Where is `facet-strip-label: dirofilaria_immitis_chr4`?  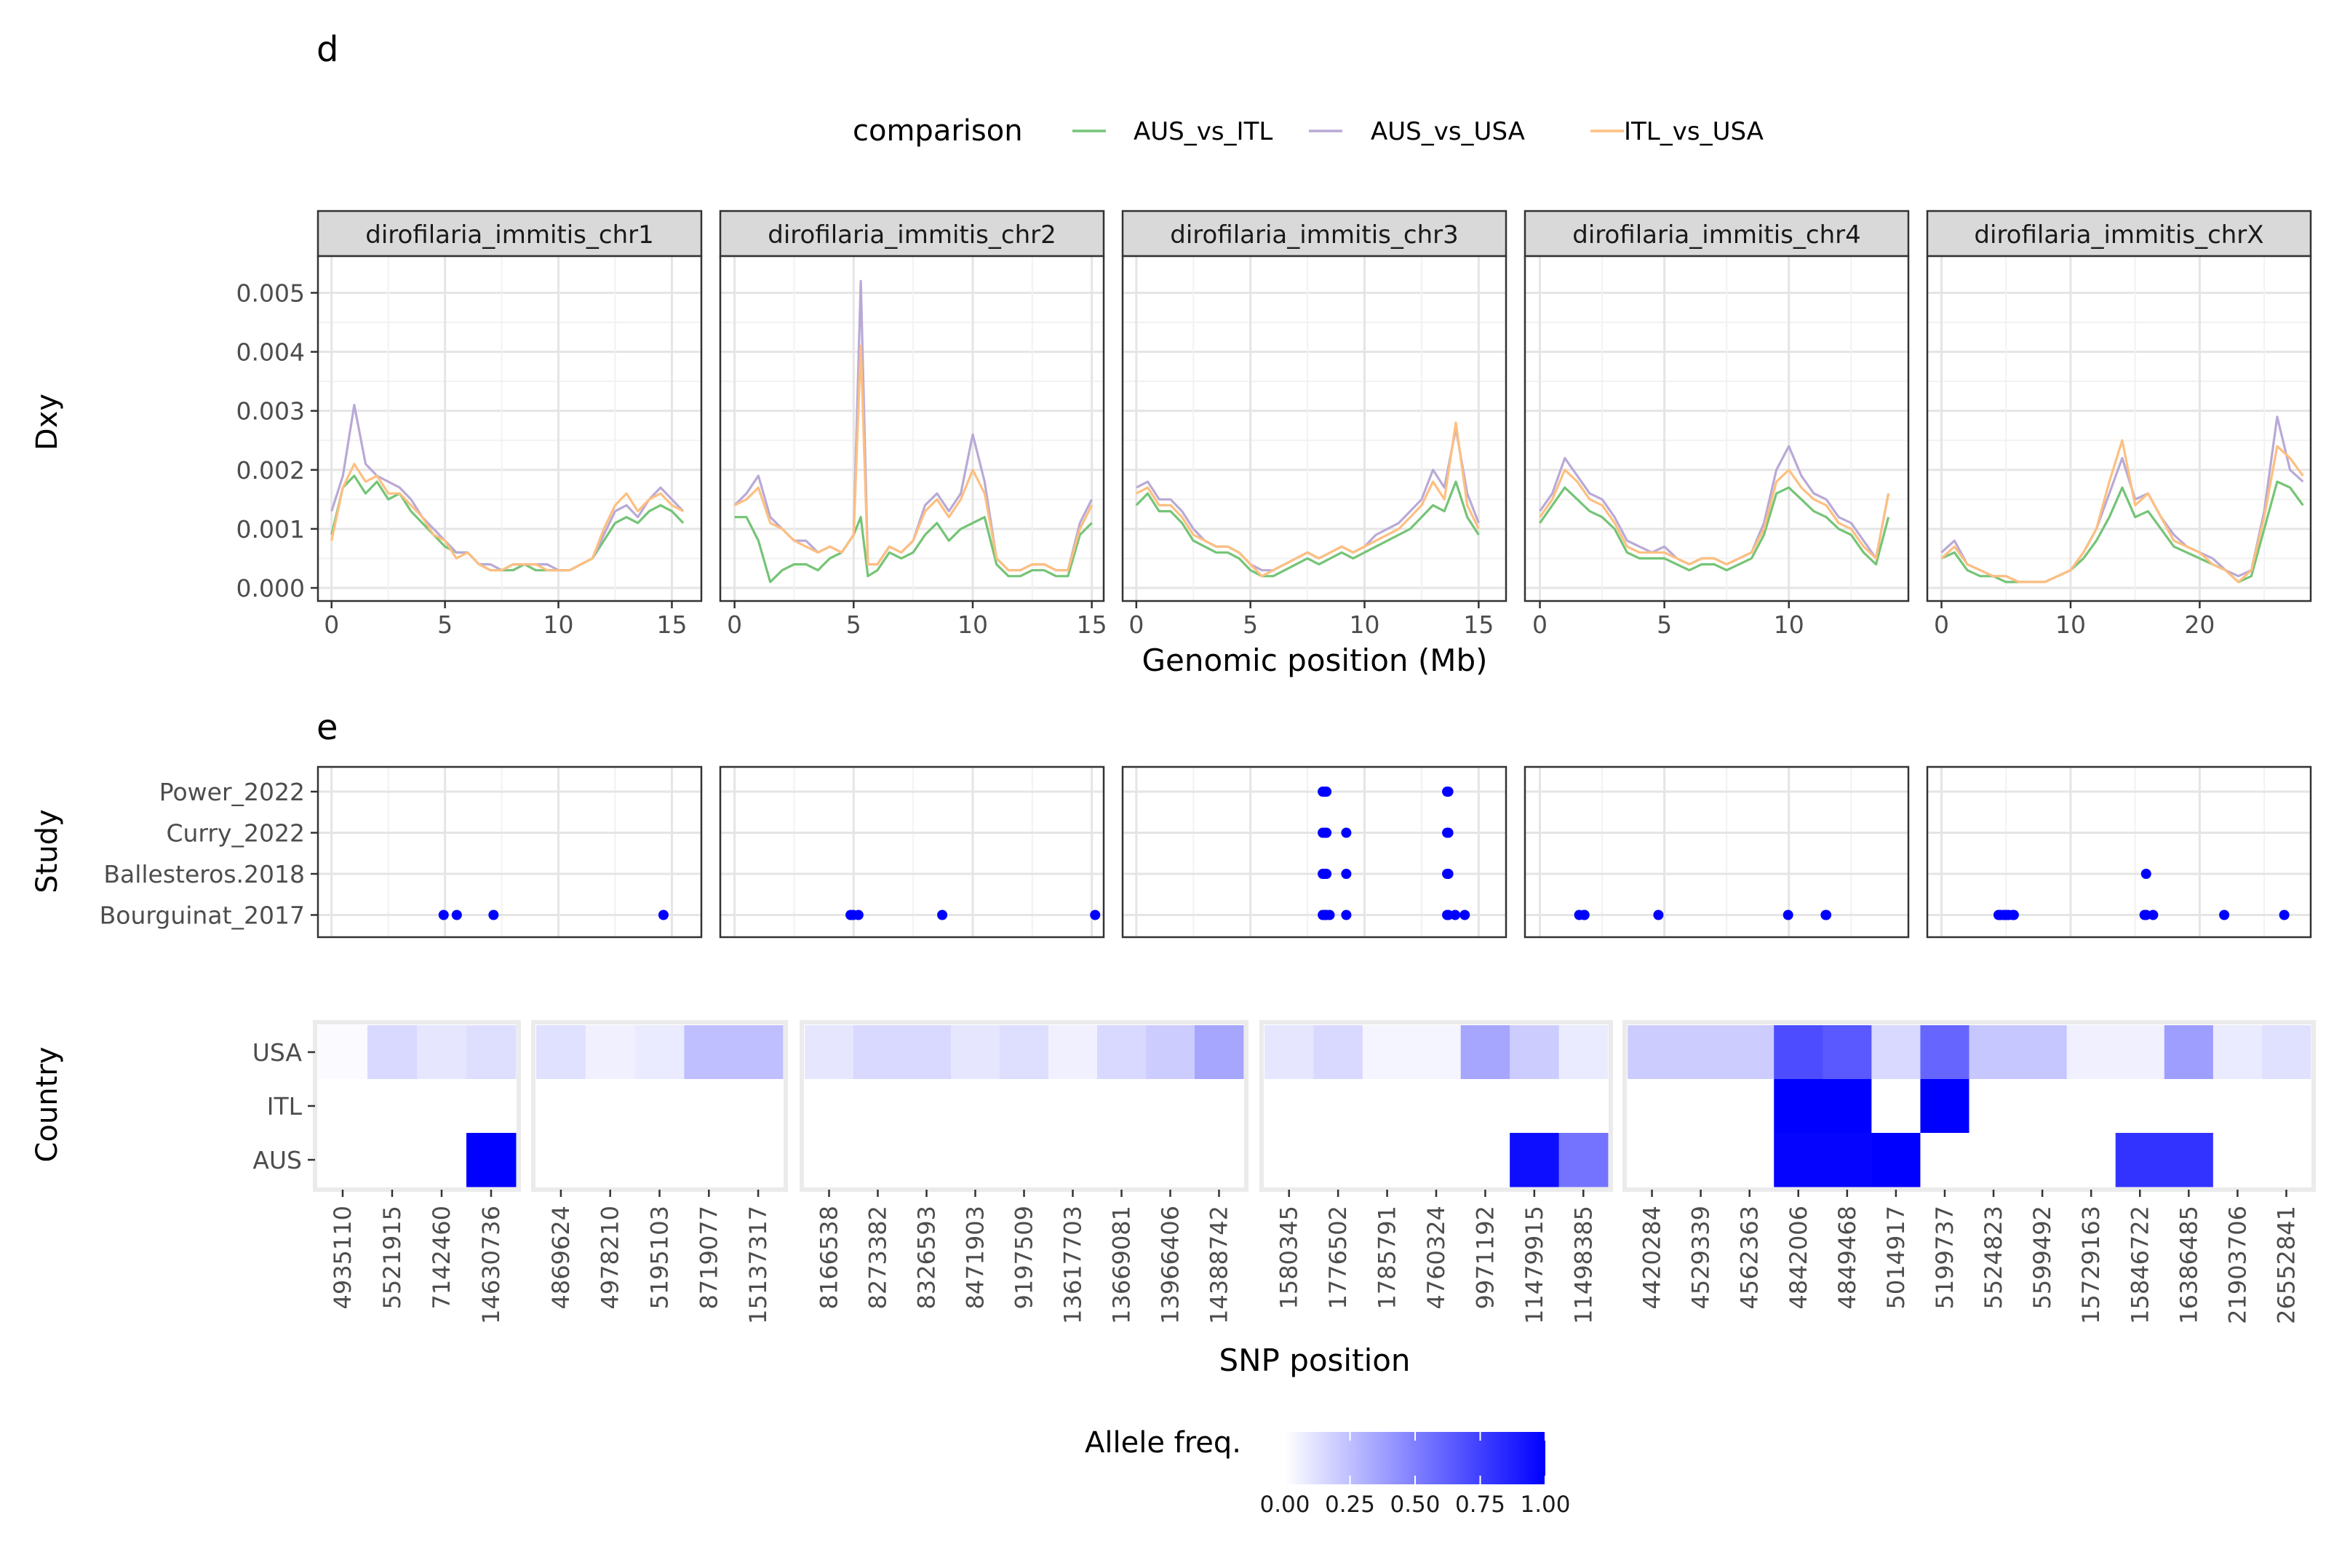
facet-strip-label: dirofilaria_immitis_chr4 is located at coordinates (1717, 235).